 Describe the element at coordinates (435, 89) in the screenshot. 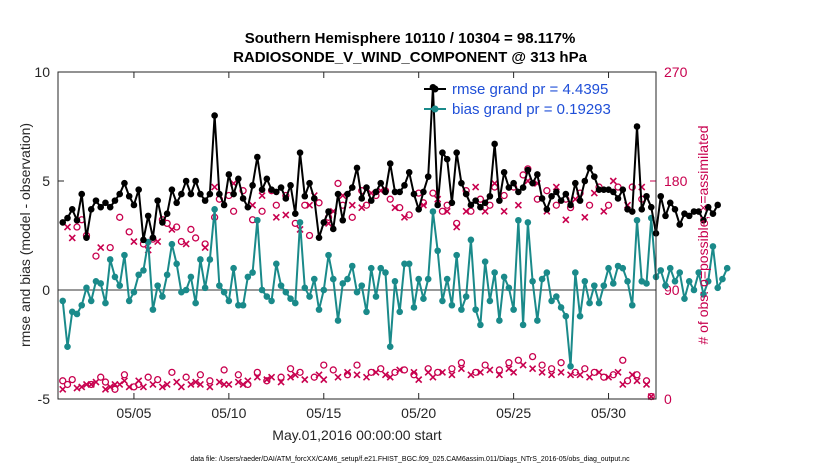

I see `legend-rmse-marker` at that location.